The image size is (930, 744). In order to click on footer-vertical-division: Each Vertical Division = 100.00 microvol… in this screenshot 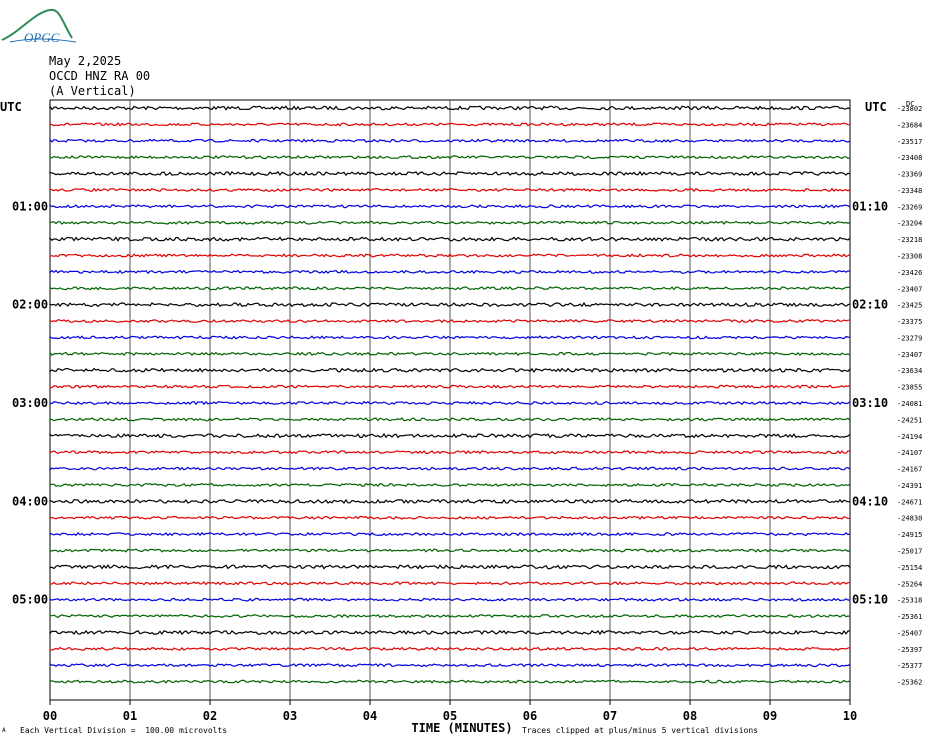, I will do `click(124, 730)`.